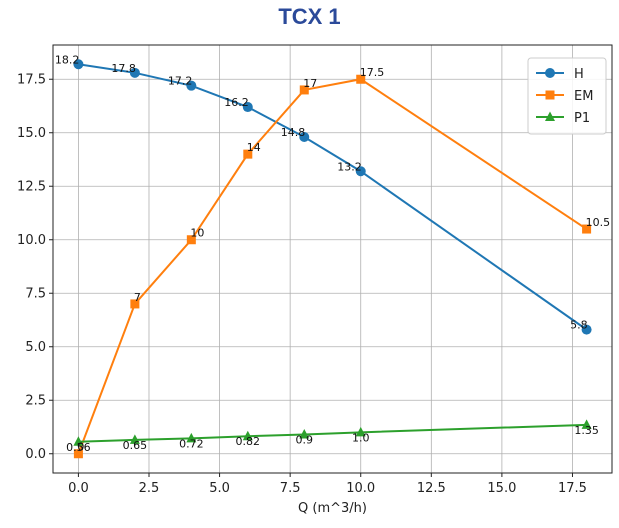 Image resolution: width=619 pixels, height=528 pixels. I want to click on data-label-h: 14.8, so click(293, 132).